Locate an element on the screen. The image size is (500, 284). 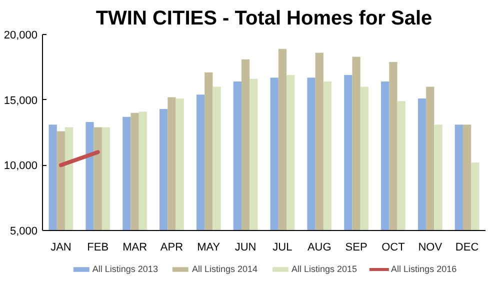
y-tick-label: 10,000 is located at coordinates (21, 166).